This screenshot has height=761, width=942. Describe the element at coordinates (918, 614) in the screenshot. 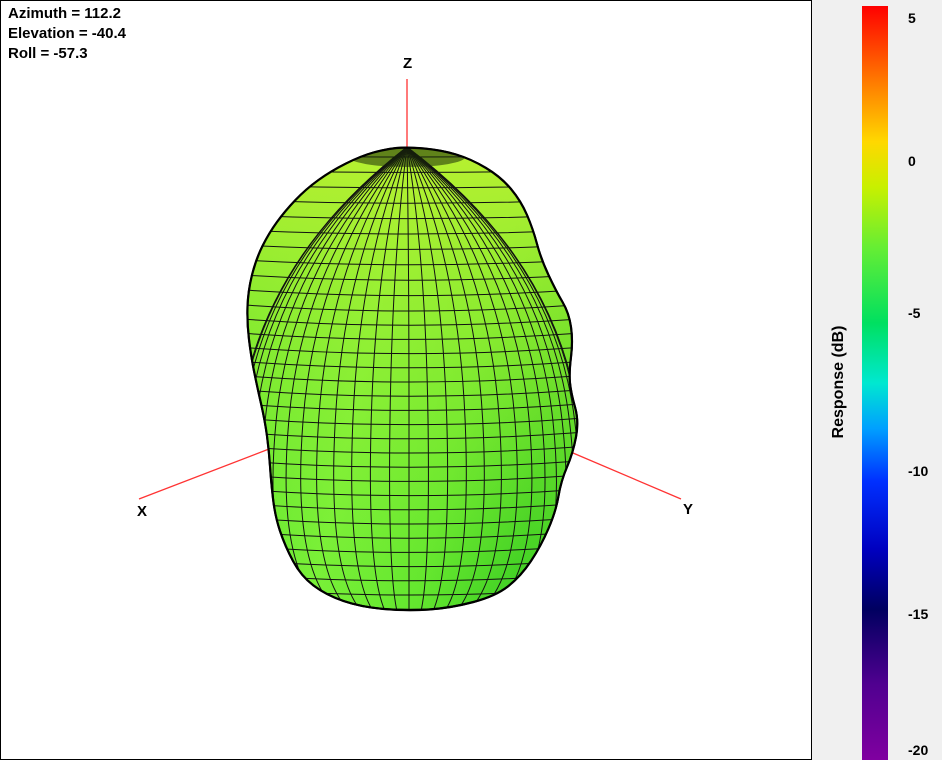

I see `colorbar-tick-minus15: -15` at that location.